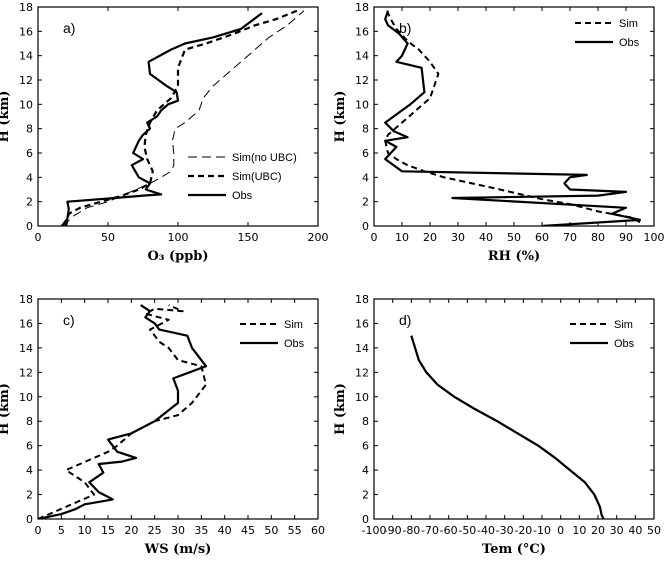  What do you see at coordinates (264, 158) in the screenshot?
I see `legend-label: Sim(no UBC)` at bounding box center [264, 158].